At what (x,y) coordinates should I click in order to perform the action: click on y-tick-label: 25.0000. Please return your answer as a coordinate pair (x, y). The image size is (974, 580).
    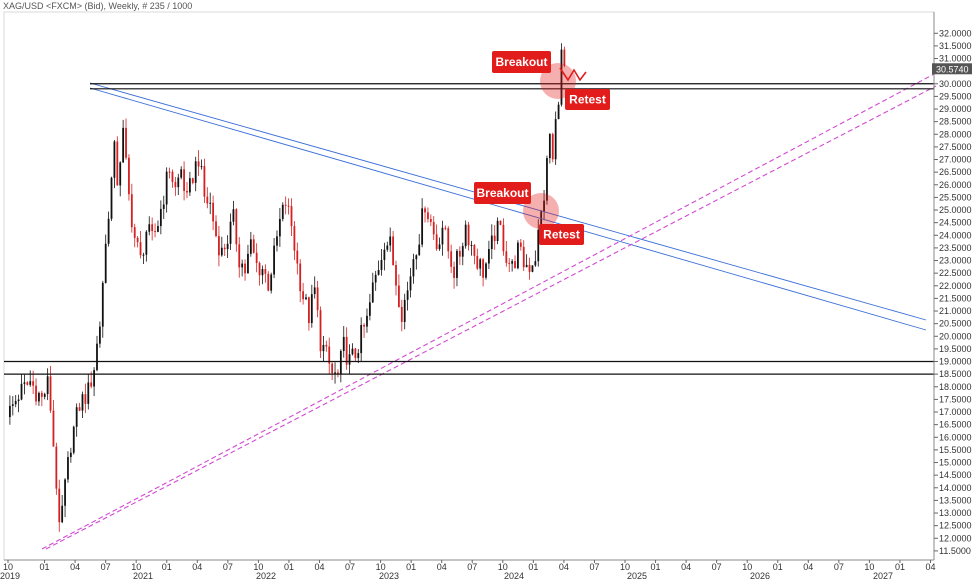
    Looking at the image, I should click on (955, 210).